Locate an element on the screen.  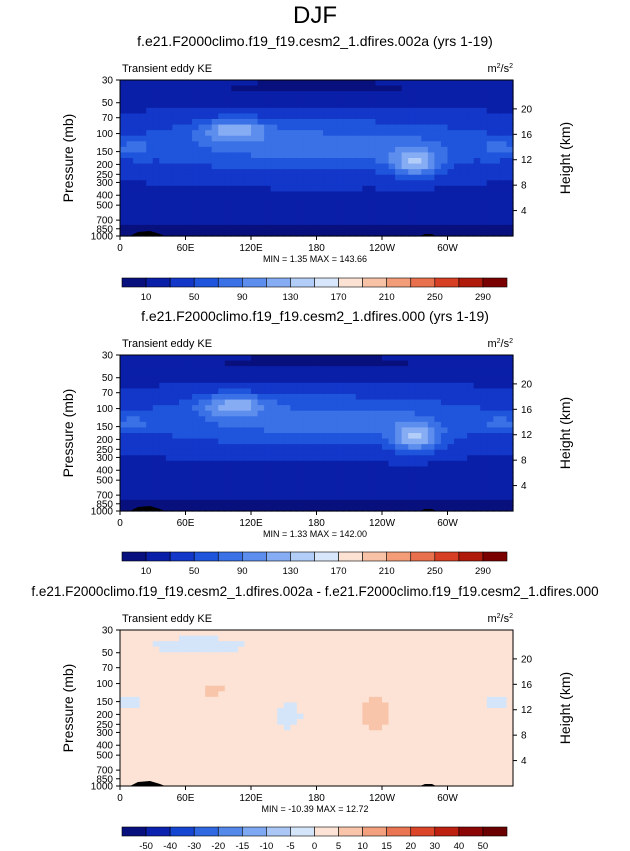
units-part: 2 is located at coordinates (499, 66).